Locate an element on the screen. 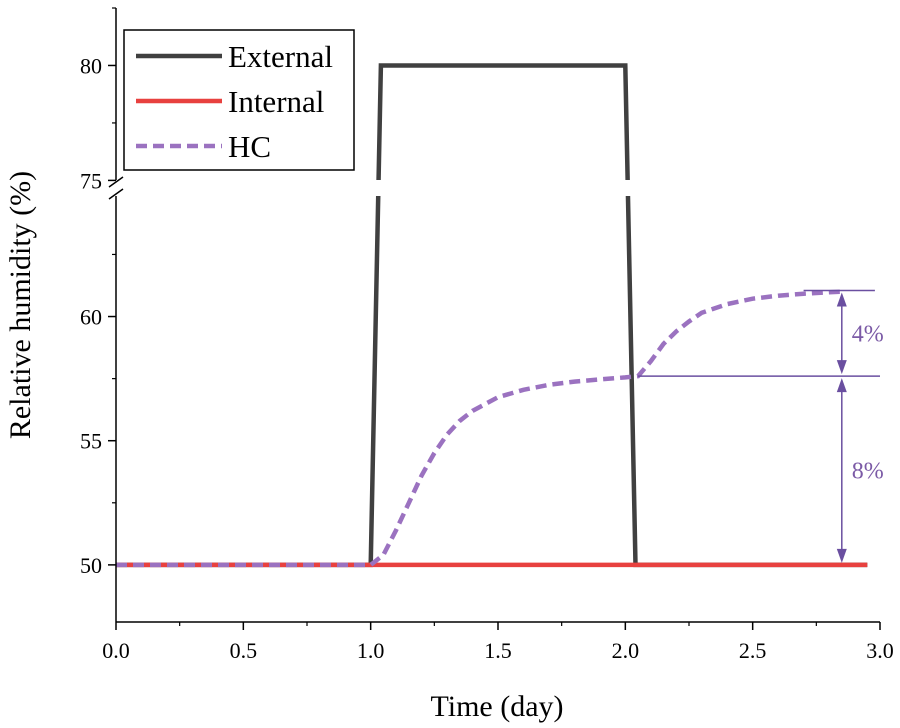  y-tick-label: 55 is located at coordinates (91, 441).